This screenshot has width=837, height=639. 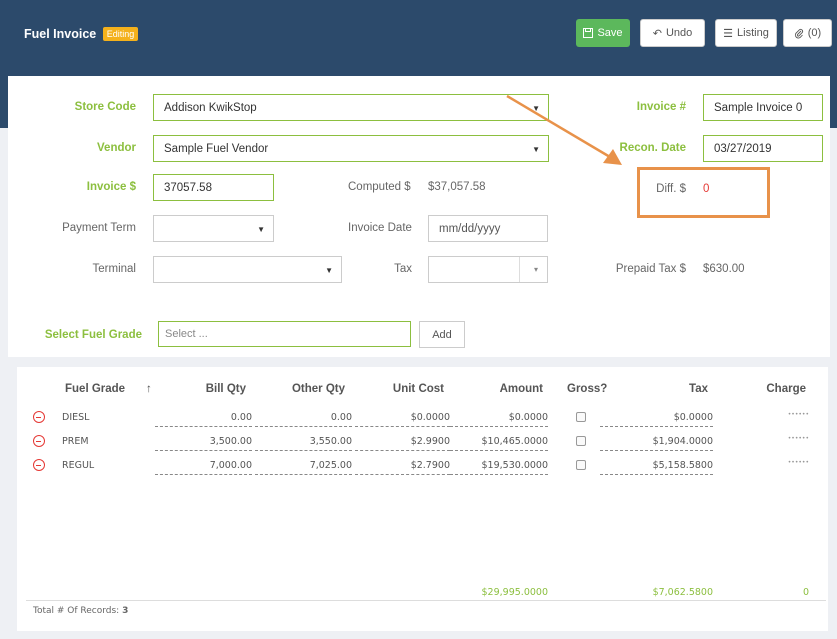 What do you see at coordinates (351, 107) in the screenshot?
I see `store-code-select: Addison KwikStop ▼` at bounding box center [351, 107].